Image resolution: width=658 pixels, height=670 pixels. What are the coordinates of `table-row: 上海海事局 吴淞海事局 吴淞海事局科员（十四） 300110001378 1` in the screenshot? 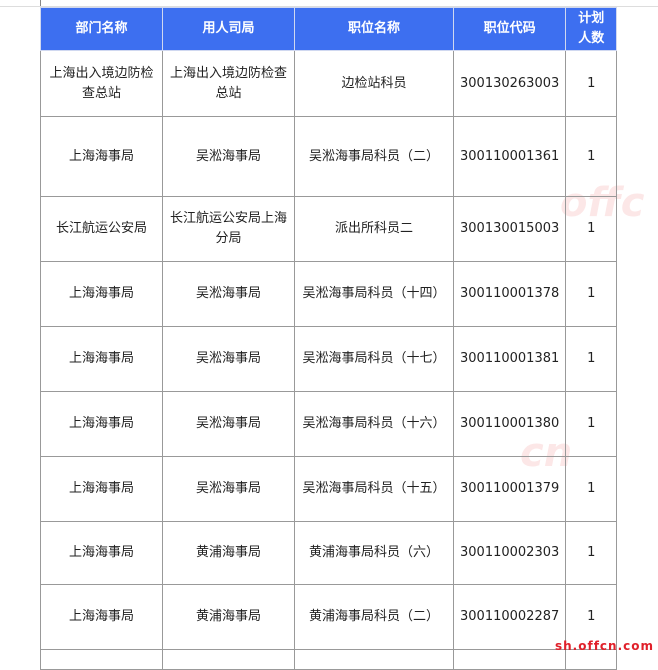 It's located at (329, 294).